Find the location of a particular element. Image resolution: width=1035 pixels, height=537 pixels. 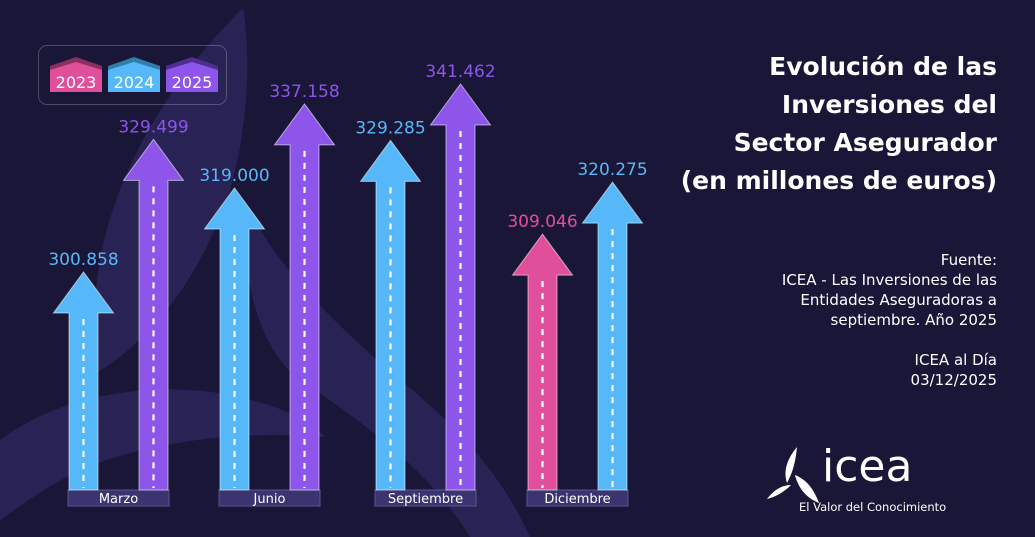

title-line: (en millones de euros) is located at coordinates (838, 180).